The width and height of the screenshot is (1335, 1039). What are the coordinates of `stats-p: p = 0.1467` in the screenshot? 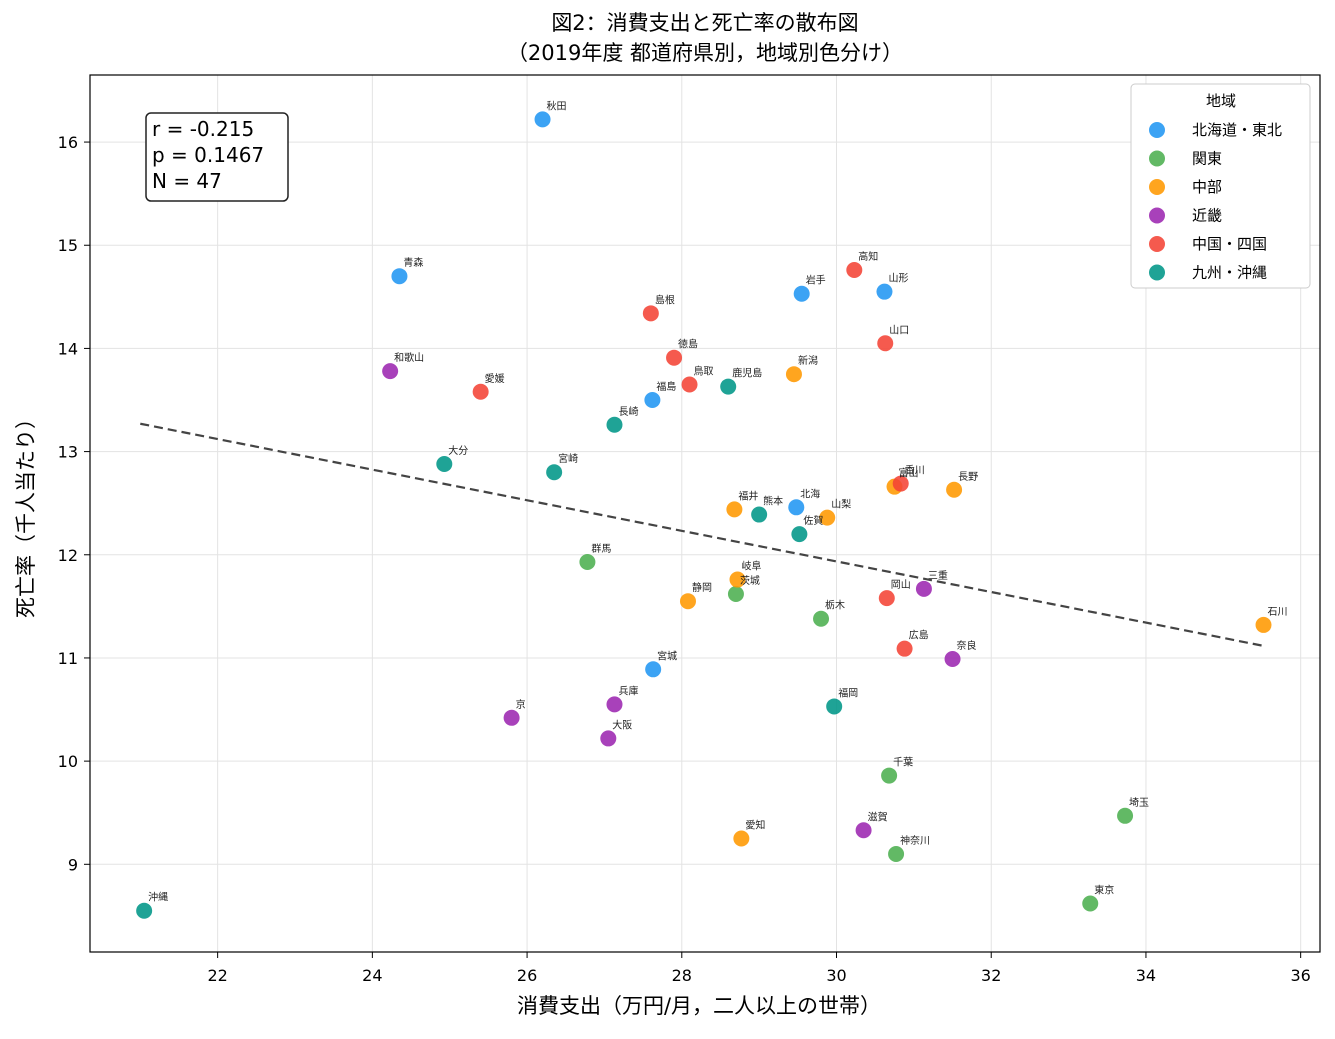 It's located at (208, 155).